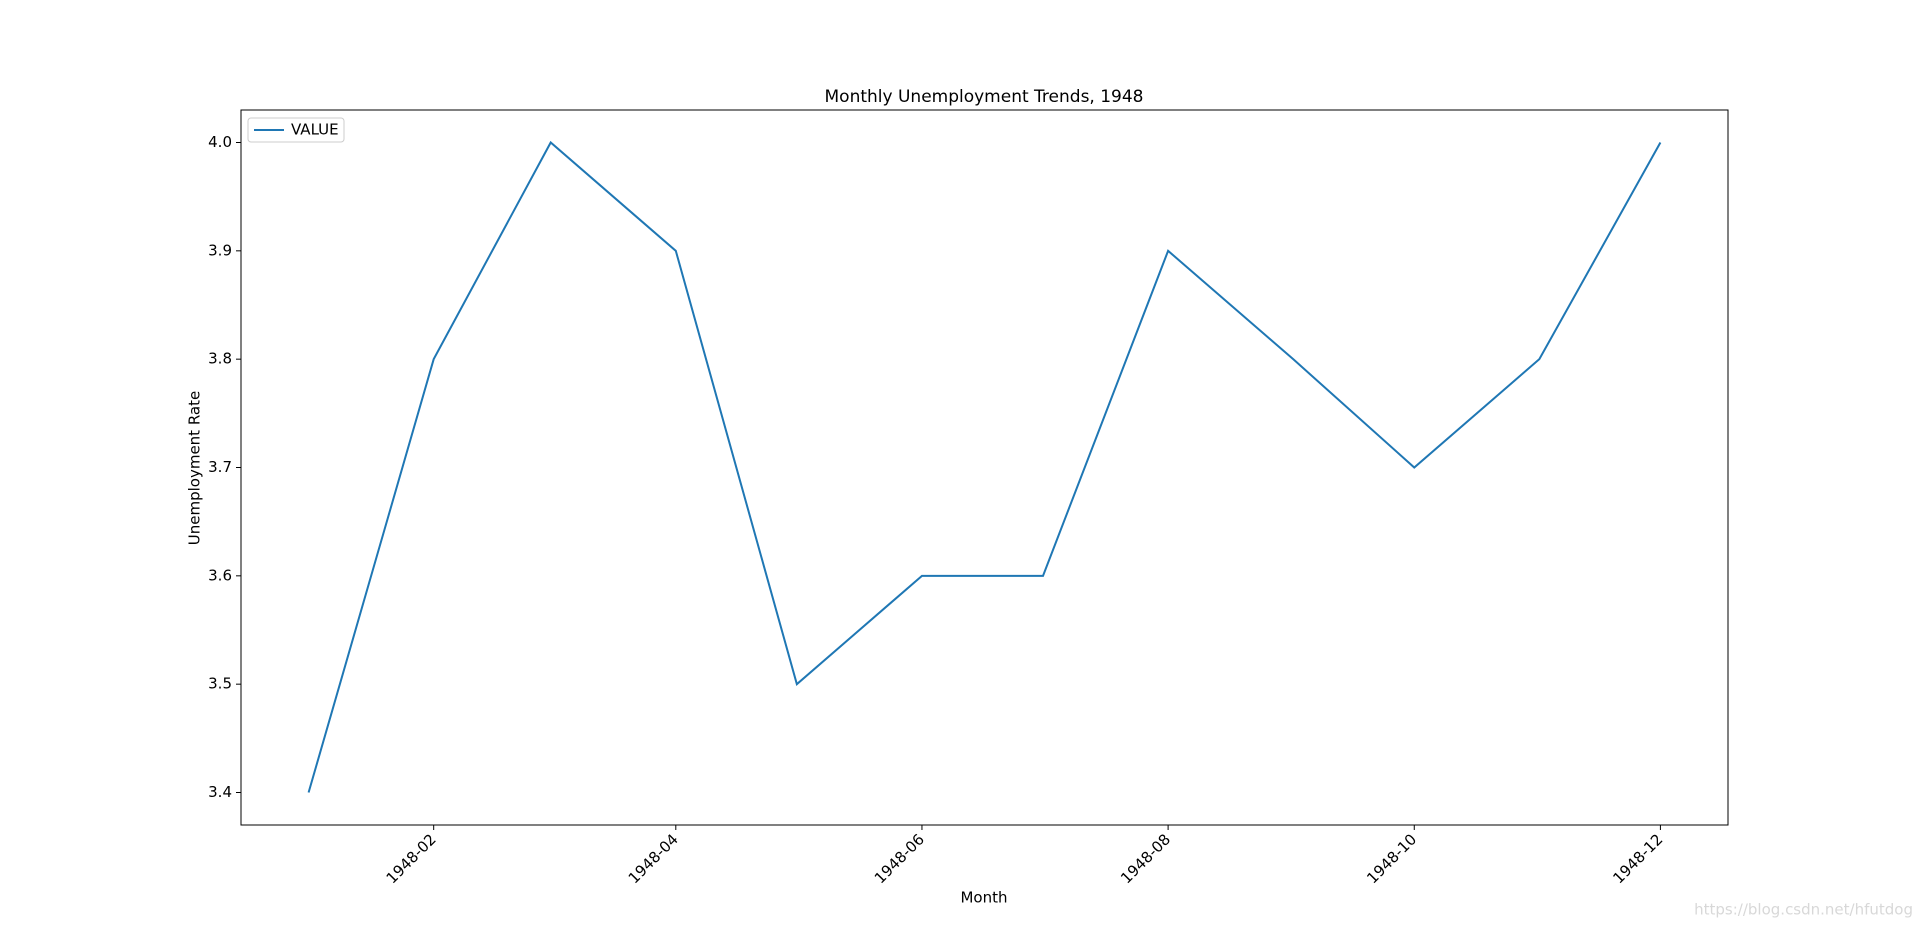  I want to click on chart-title: Monthly Unemployment Trends, 1948, so click(984, 97).